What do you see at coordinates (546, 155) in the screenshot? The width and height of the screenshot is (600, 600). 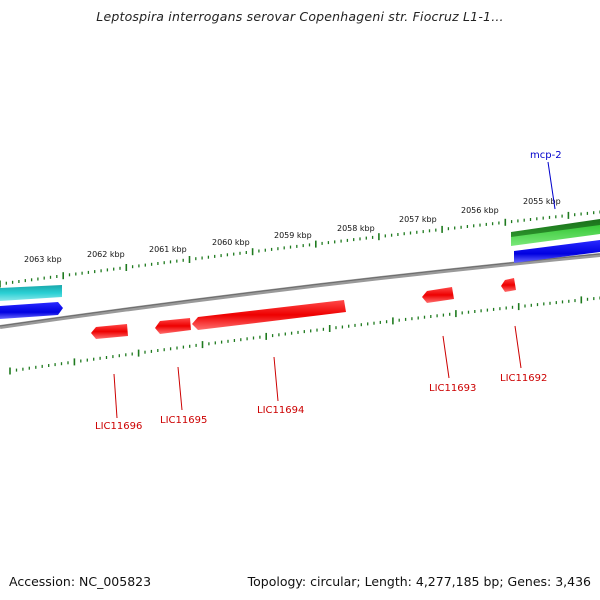 I see `gene-label-mcp-2: mcp-2` at bounding box center [546, 155].